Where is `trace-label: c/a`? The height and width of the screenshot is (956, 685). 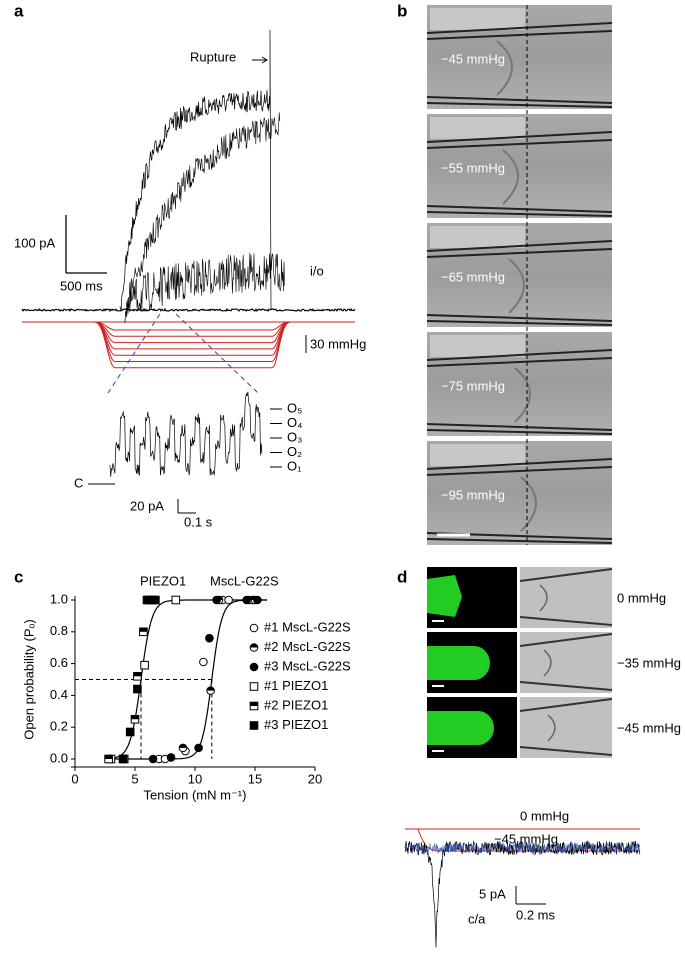 trace-label: c/a is located at coordinates (477, 918).